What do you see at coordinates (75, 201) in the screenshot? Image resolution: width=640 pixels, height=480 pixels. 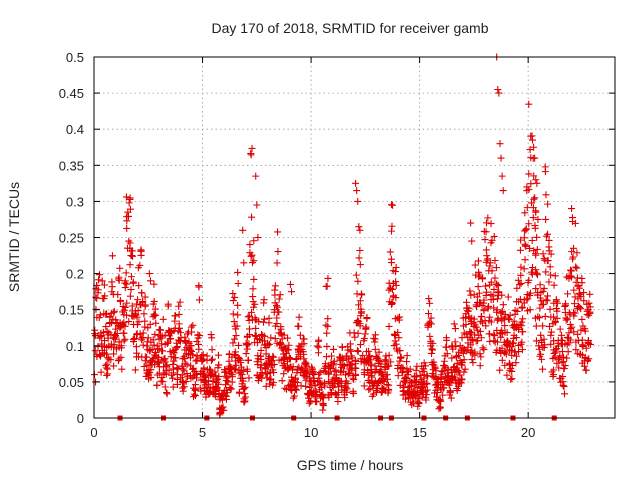 I see `y-tick-label: 0.3` at bounding box center [75, 201].